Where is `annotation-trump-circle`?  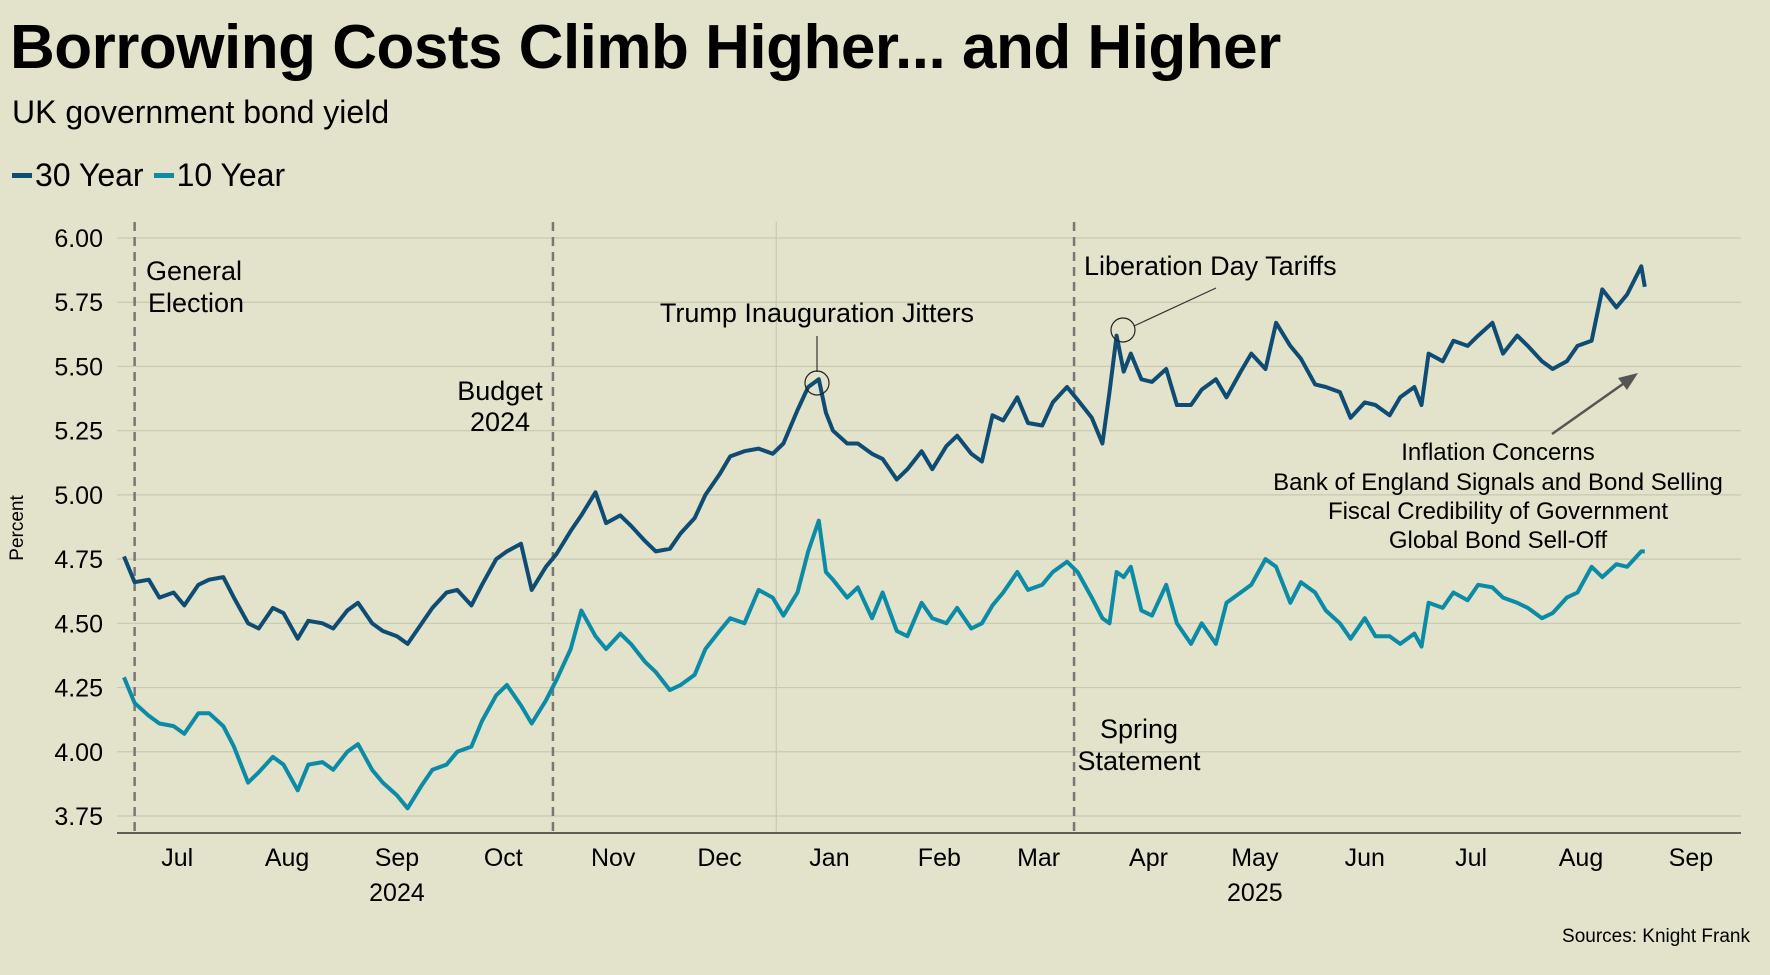
annotation-trump-circle is located at coordinates (817, 383).